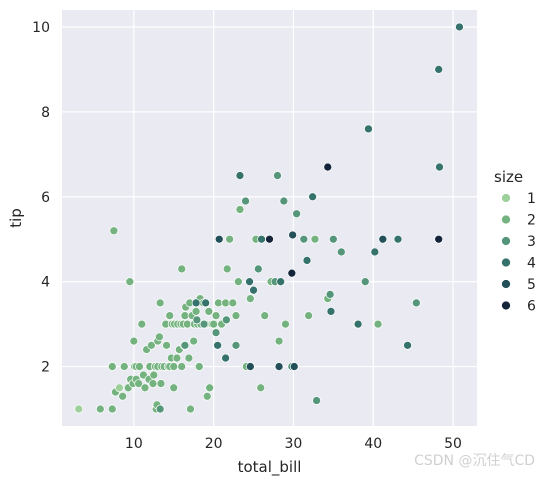  I want to click on x-tick-label: 10, so click(134, 444).